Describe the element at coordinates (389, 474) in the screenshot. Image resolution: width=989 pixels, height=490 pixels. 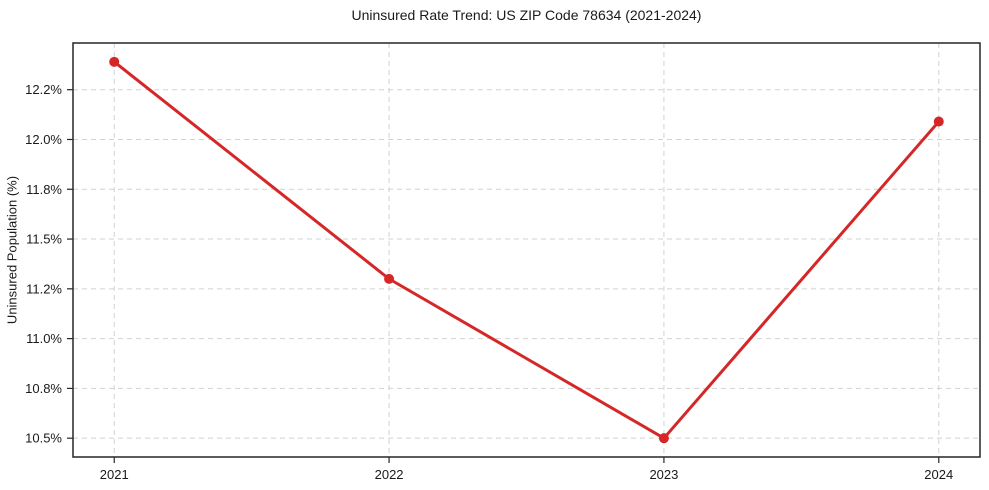
I see `x-tick-label: 2022` at that location.